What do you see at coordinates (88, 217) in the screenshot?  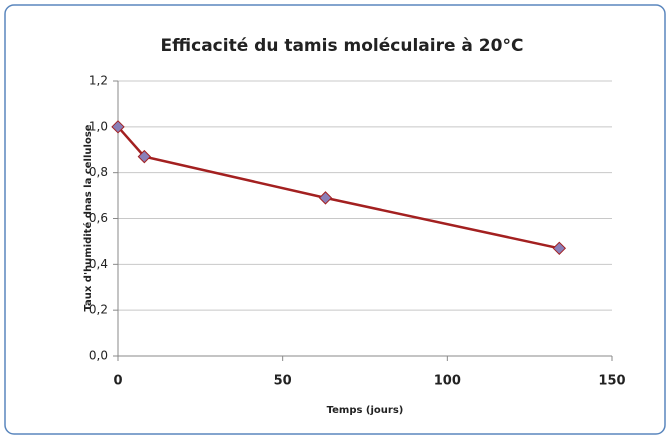 I see `y-axis-label: Taux d'humidité dnas la cellulose` at bounding box center [88, 217].